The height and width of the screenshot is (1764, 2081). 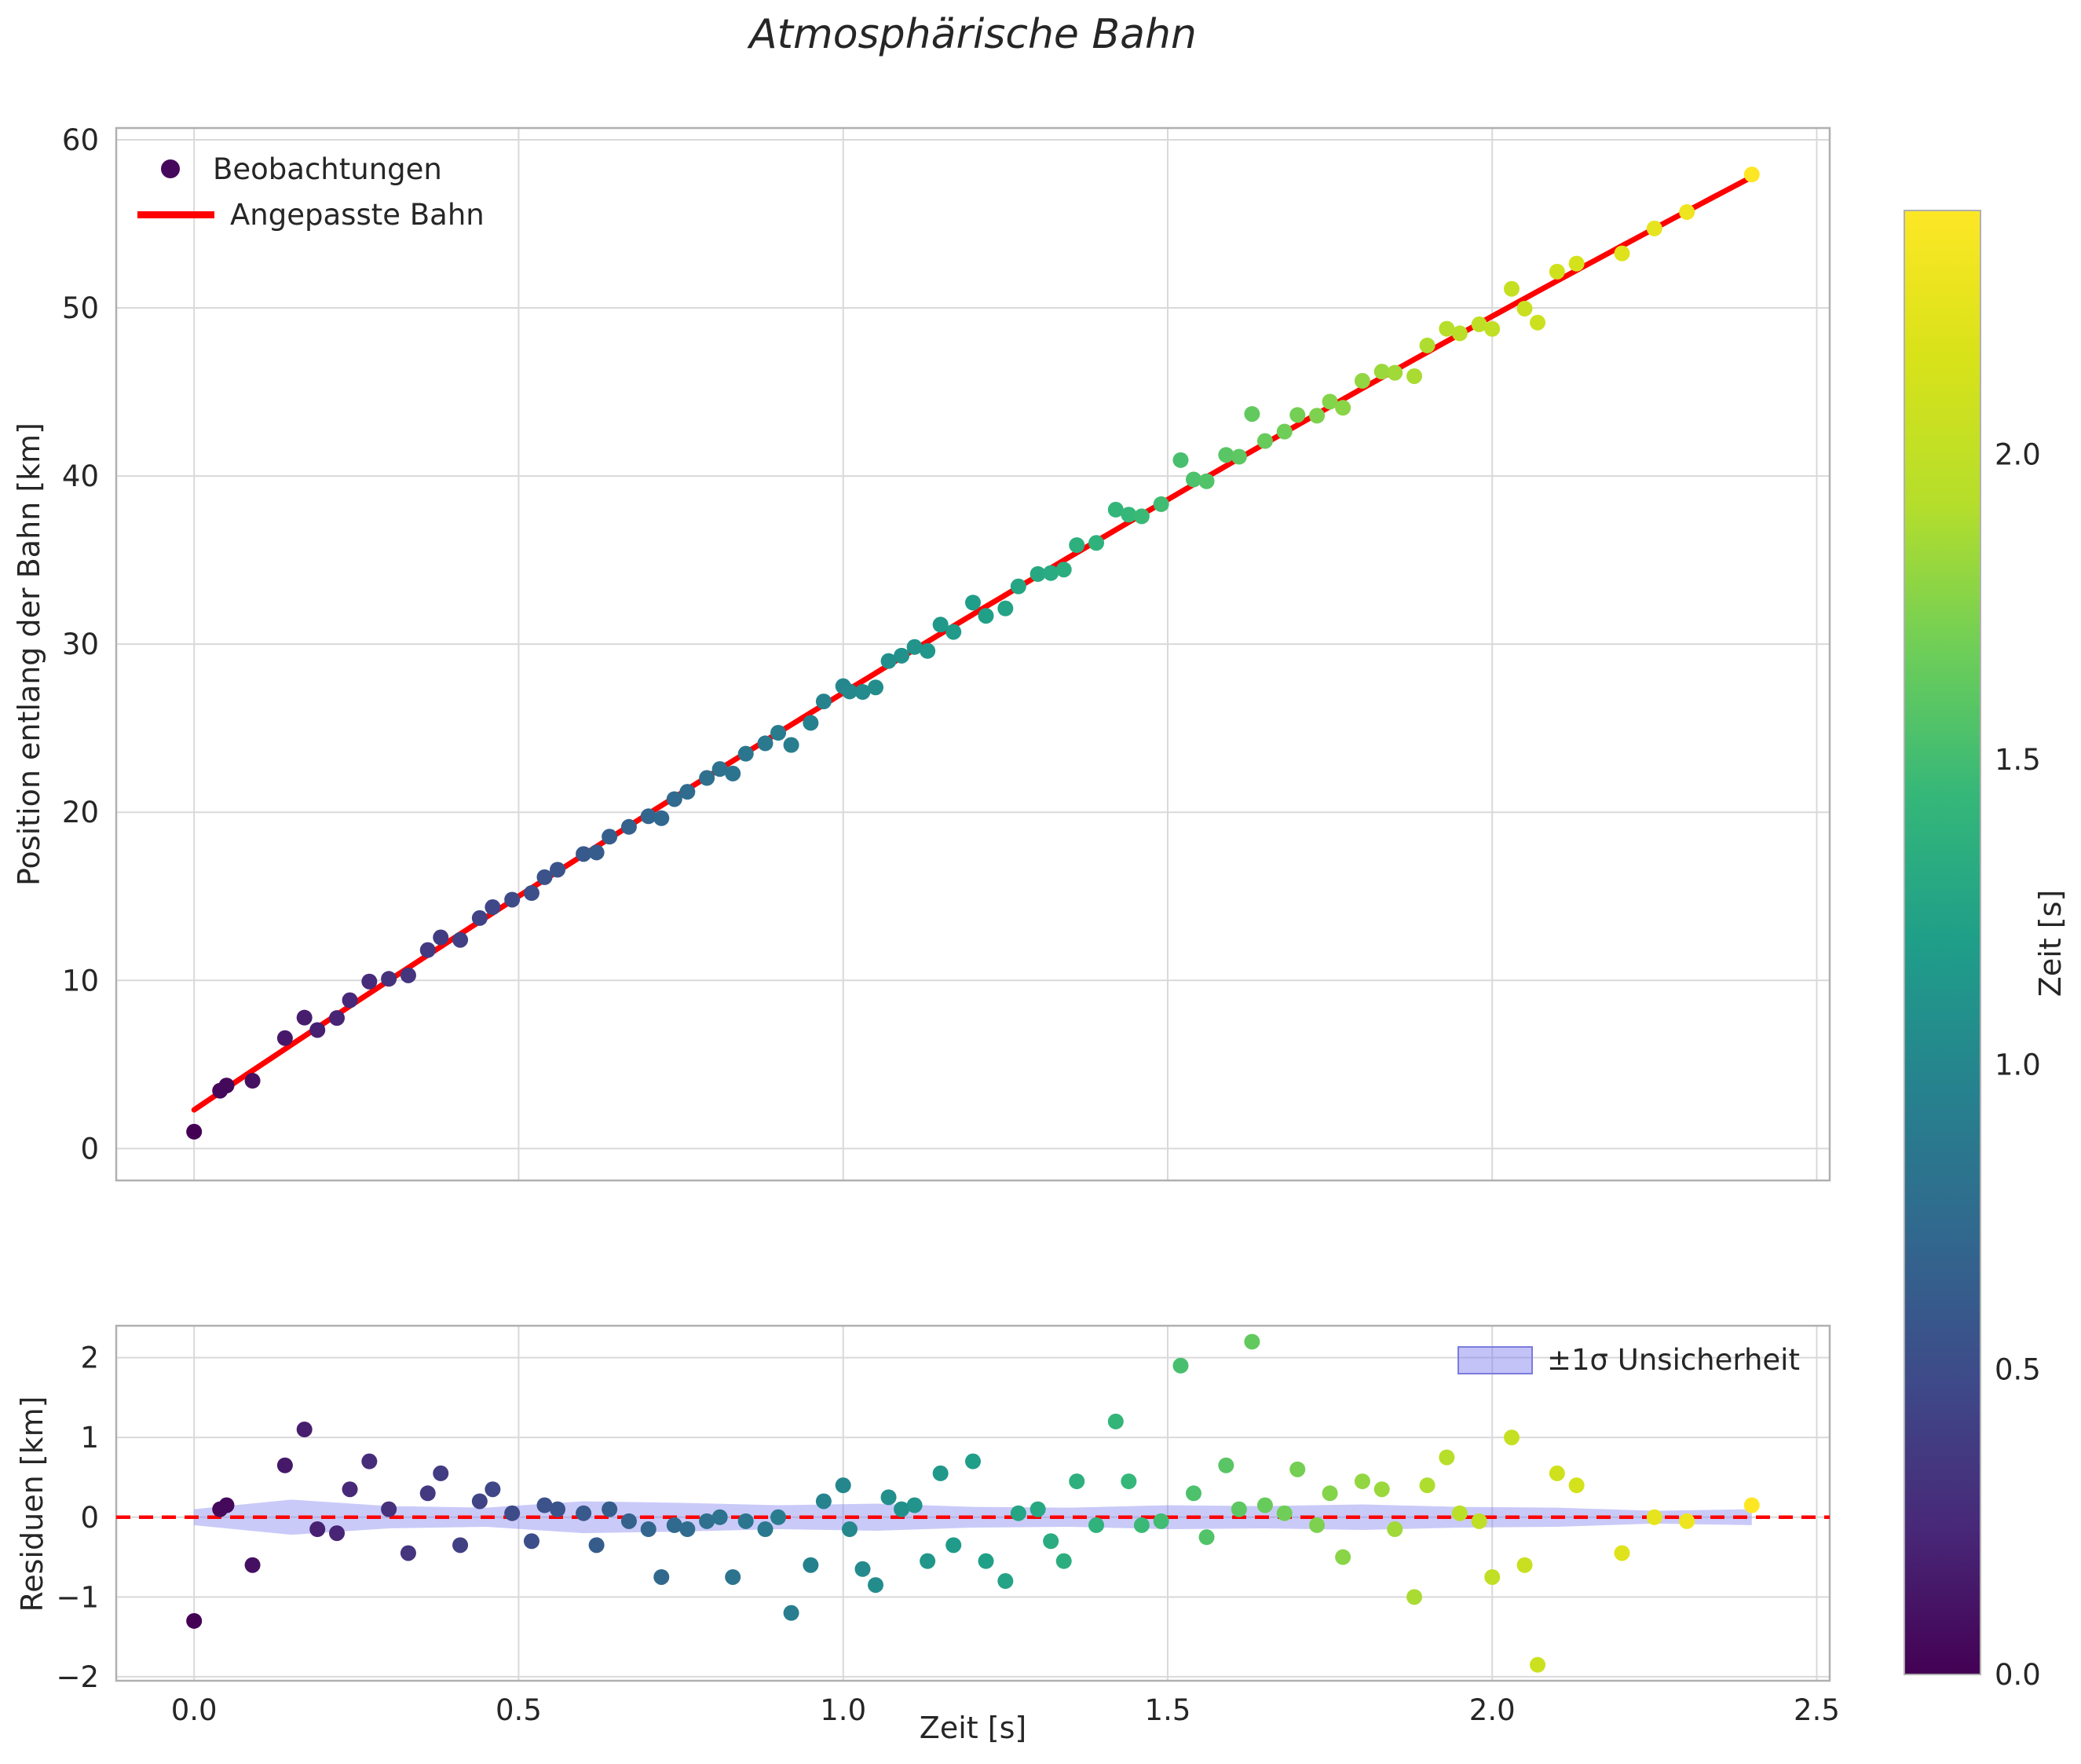 I want to click on legend-fit-label: Angepasste Bahn, so click(x=357, y=215).